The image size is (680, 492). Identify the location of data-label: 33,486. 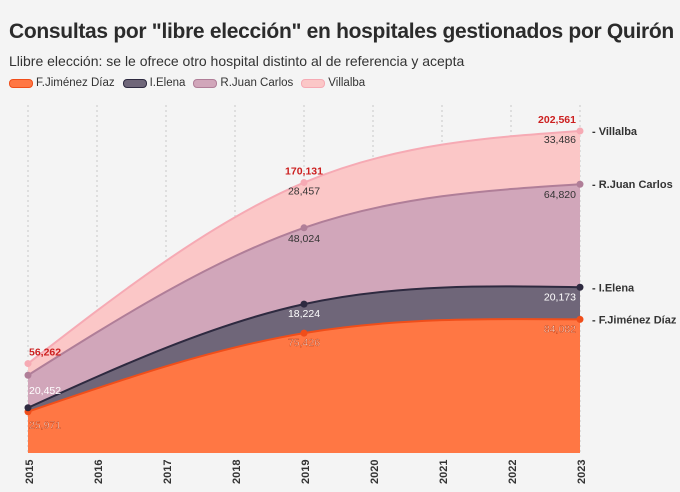
(560, 140).